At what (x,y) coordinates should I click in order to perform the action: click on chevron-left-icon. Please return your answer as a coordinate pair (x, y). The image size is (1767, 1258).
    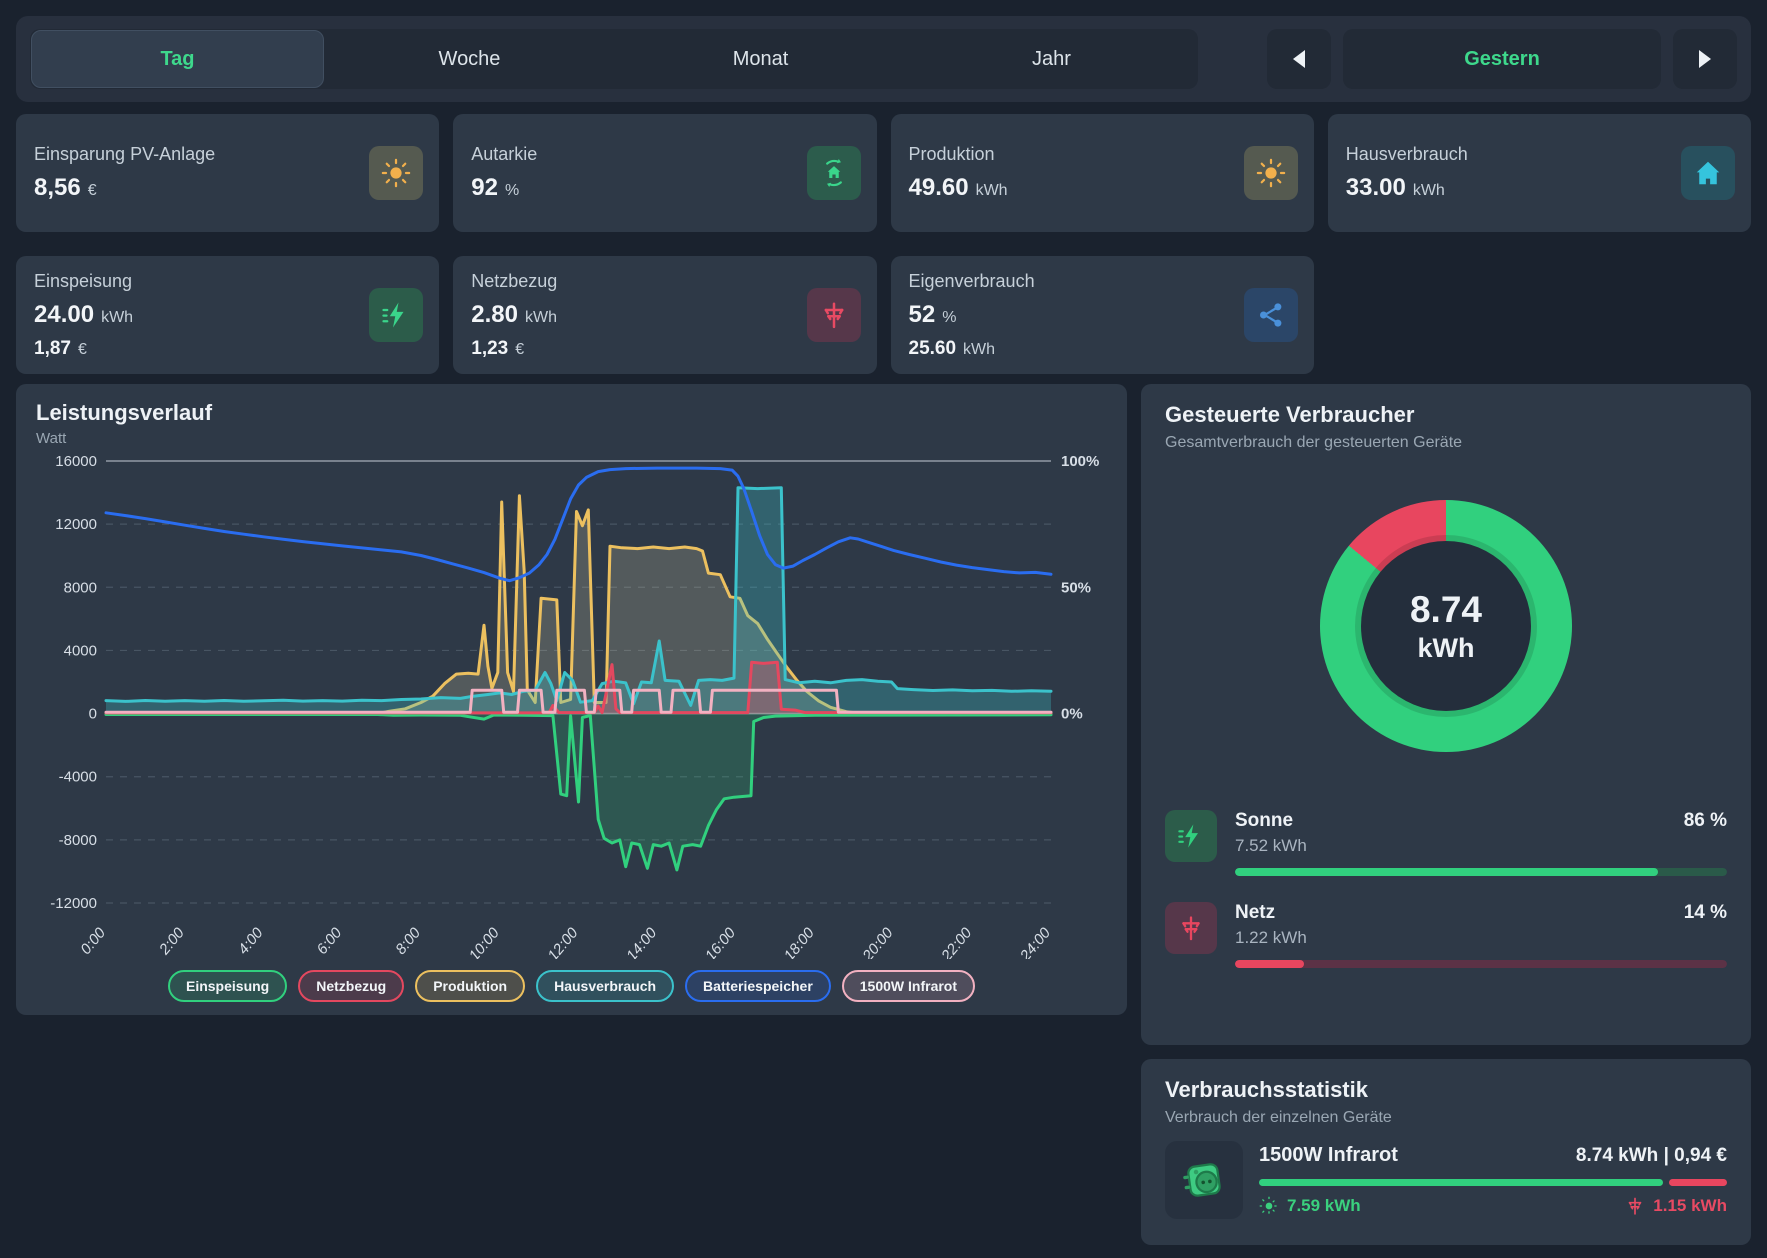
    Looking at the image, I should click on (1299, 59).